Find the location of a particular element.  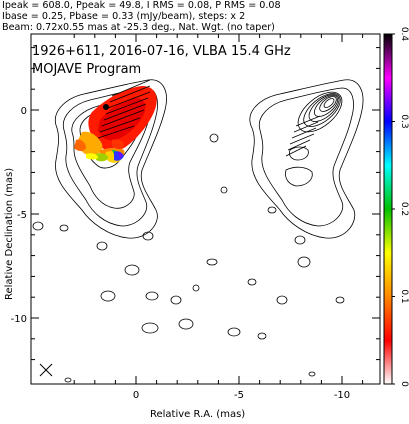

x-tick-label: 0 is located at coordinates (136, 395).